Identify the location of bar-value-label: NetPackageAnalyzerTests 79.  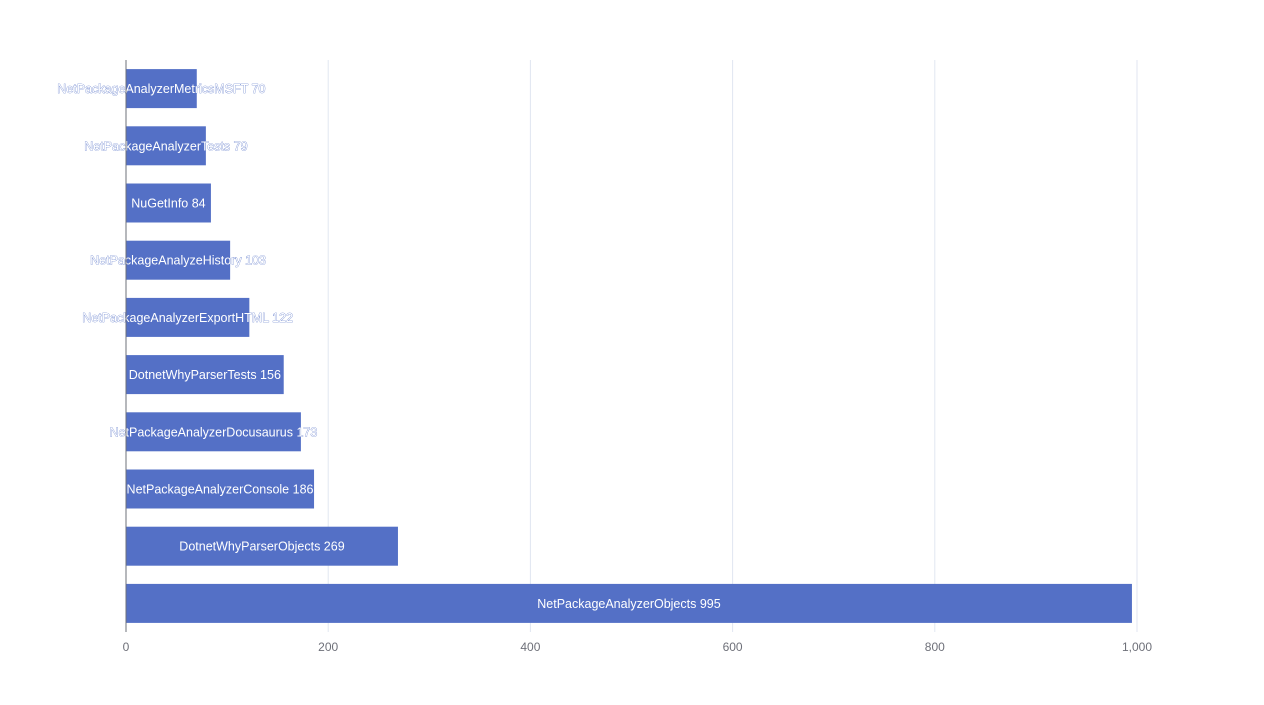
(165, 146).